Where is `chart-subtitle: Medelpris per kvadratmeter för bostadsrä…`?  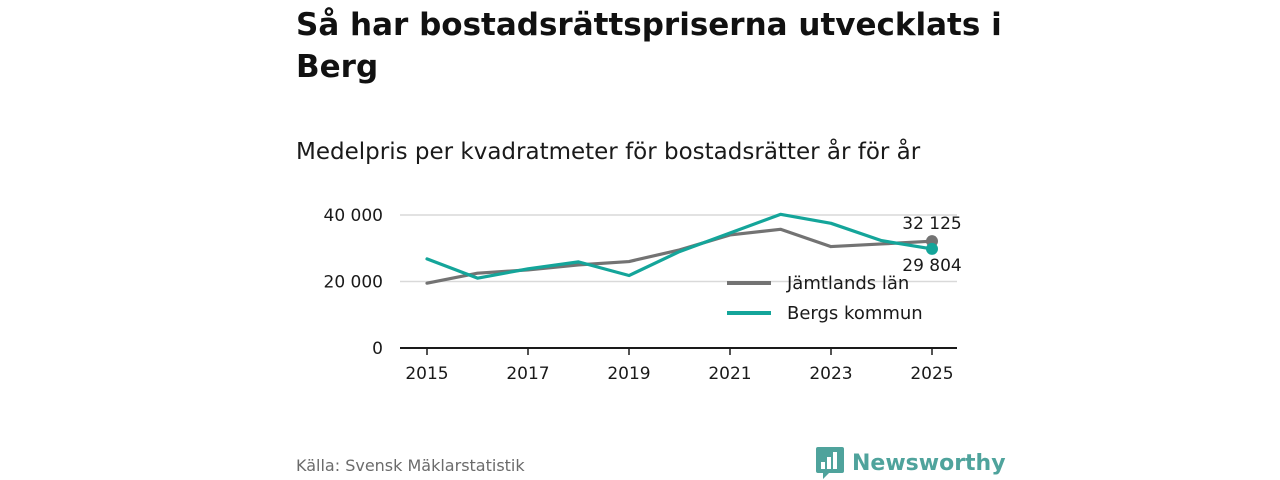 chart-subtitle: Medelpris per kvadratmeter för bostadsrä… is located at coordinates (608, 152).